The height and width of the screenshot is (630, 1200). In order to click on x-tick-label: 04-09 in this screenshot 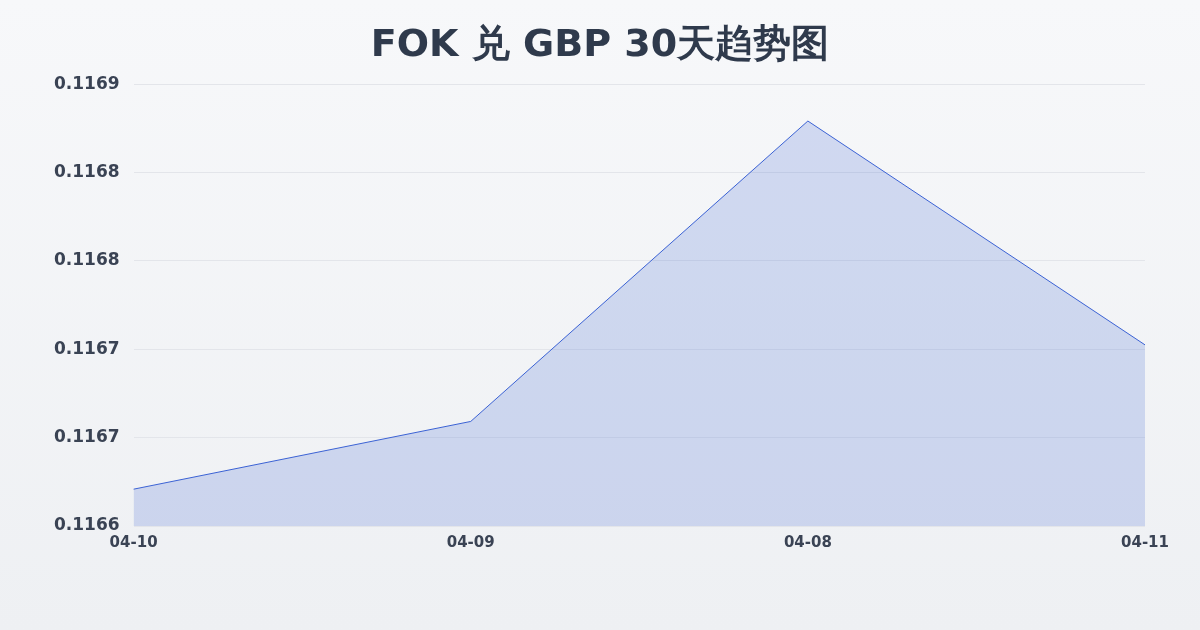, I will do `click(470, 541)`.